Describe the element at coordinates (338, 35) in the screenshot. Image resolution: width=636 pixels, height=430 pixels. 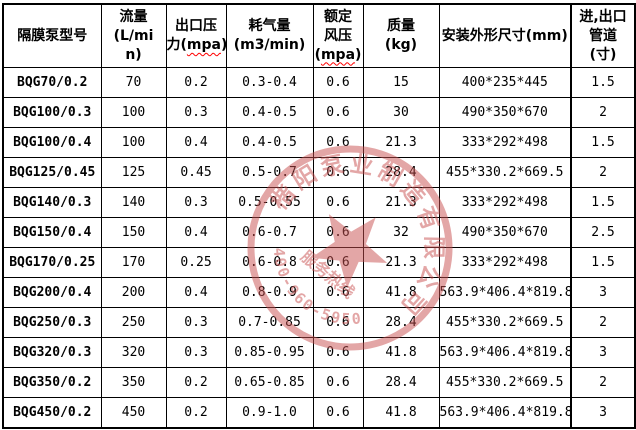
I see `header-rated-air-pressure: 额定 风压 (mpa)` at that location.